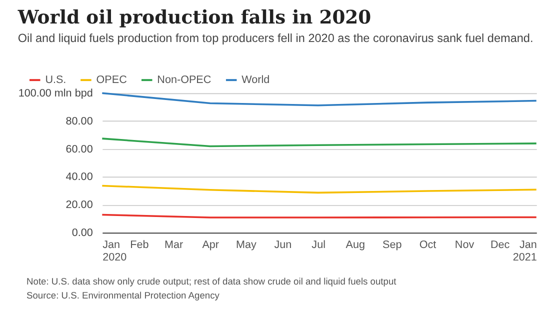 Image resolution: width=557 pixels, height=323 pixels. What do you see at coordinates (112, 80) in the screenshot?
I see `legend-label: OPEC` at bounding box center [112, 80].